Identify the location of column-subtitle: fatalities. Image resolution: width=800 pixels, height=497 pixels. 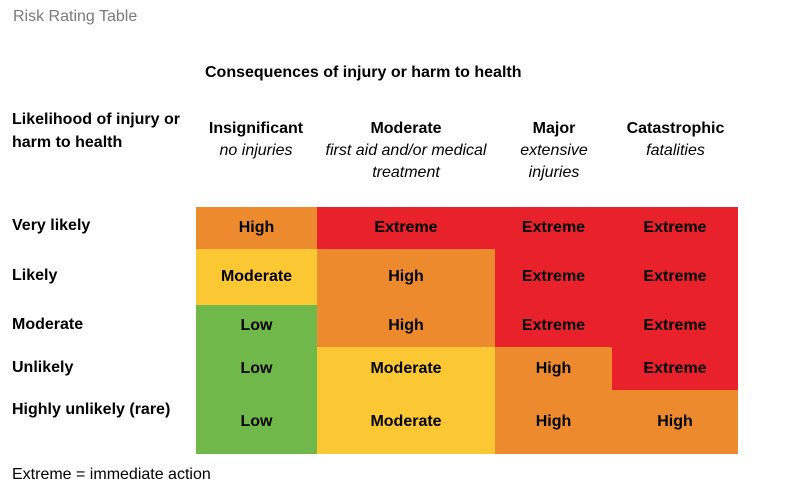
(675, 151).